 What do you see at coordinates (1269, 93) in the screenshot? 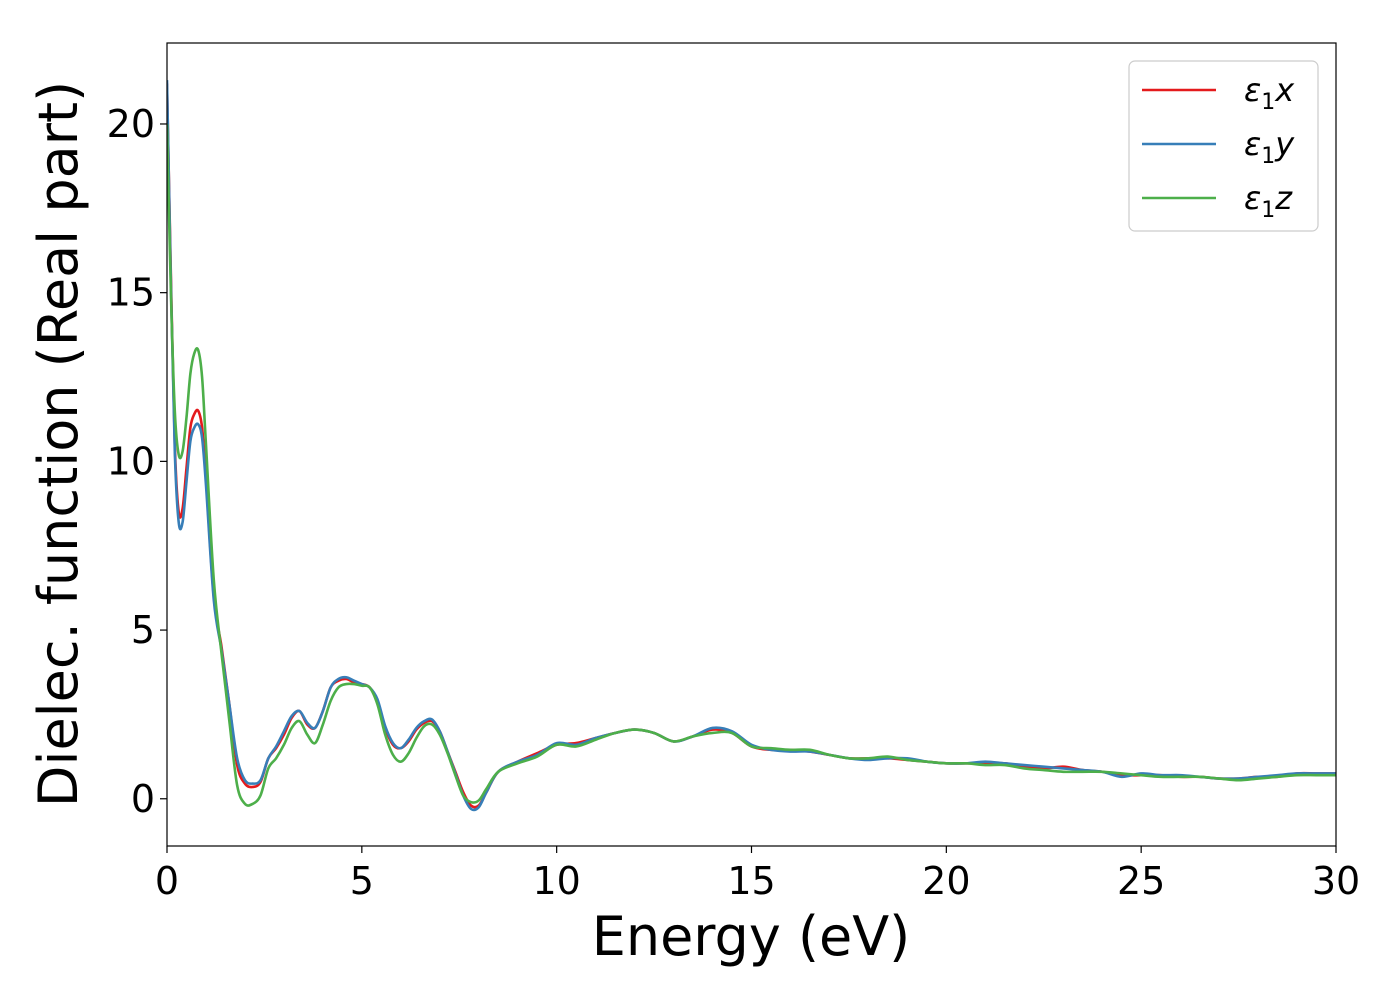
I see `legend-label-x: ε1x` at bounding box center [1269, 93].